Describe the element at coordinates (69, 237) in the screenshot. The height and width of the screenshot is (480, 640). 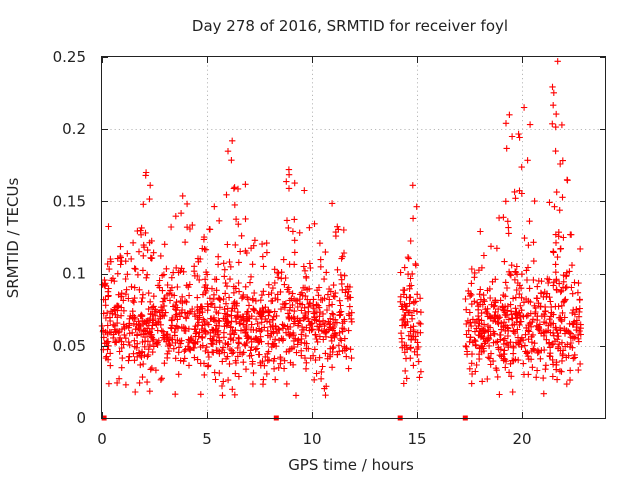
I see `y-tick-labels: 0 0.05 0.1 0.15 0.2 0.25` at that location.